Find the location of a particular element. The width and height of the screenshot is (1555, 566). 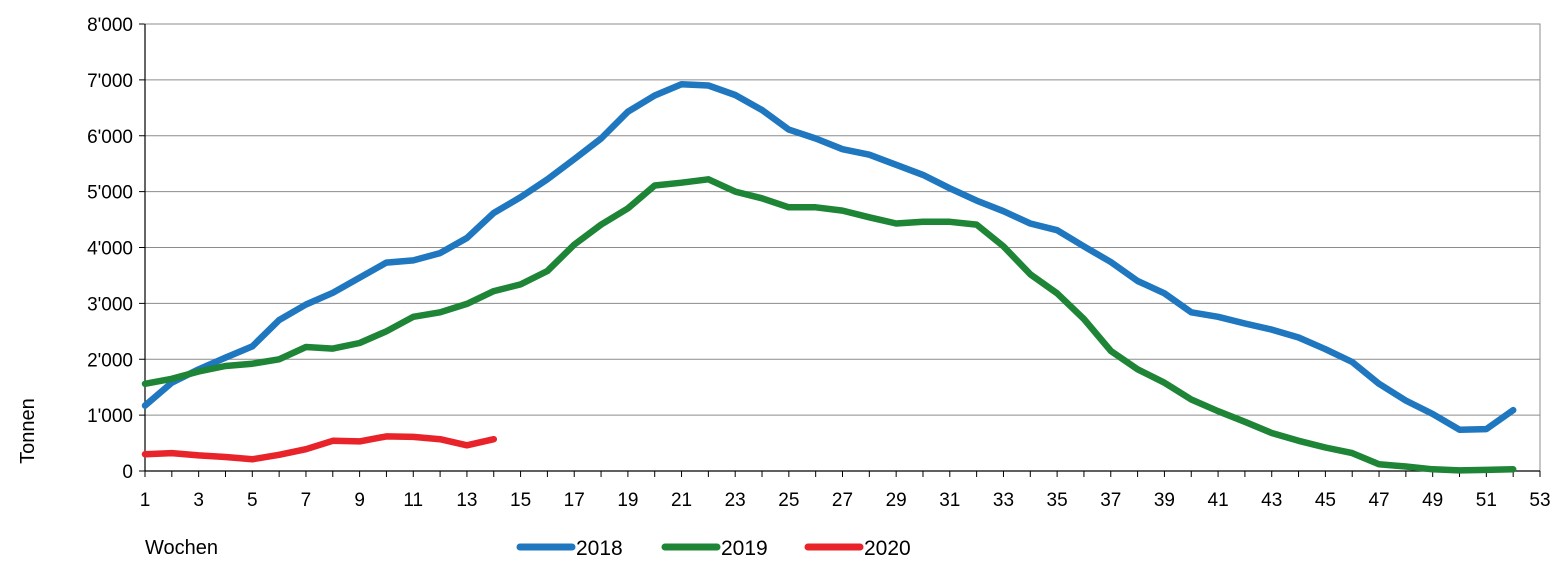

x-tick-label: 37 is located at coordinates (1110, 500).